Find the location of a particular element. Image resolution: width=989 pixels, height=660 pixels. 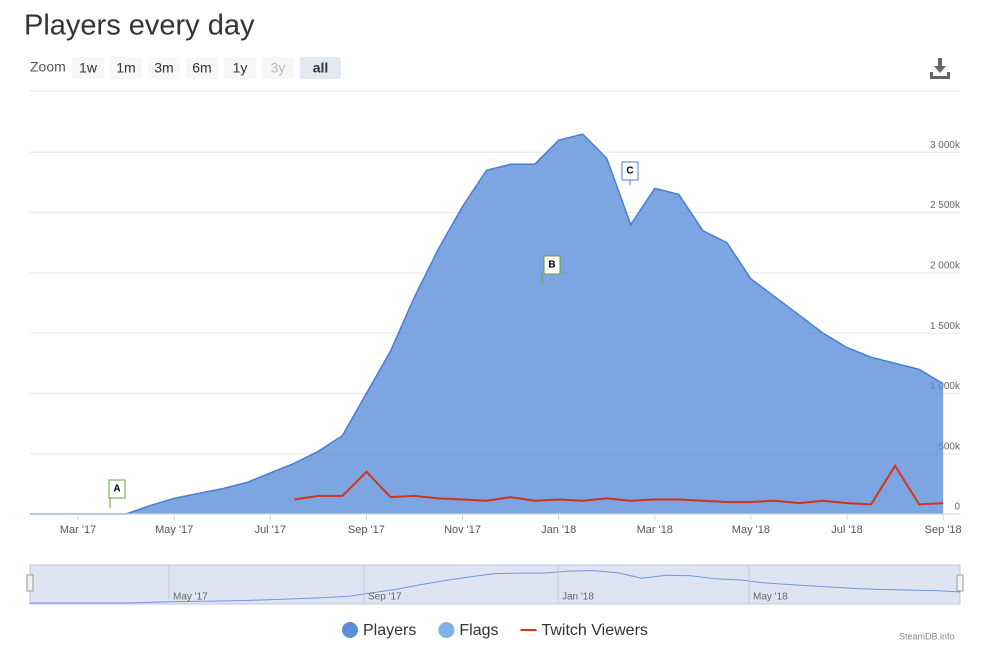

x-tick-label: Sep '18 is located at coordinates (943, 530).